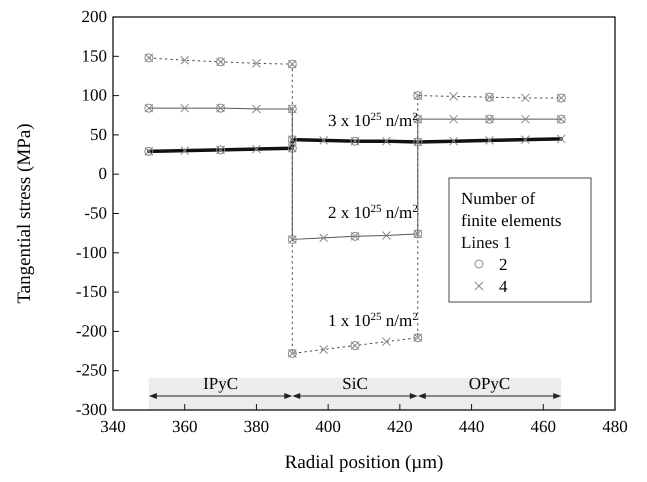 This screenshot has height=482, width=647. Describe the element at coordinates (489, 383) in the screenshot. I see `band-label: OPyC` at that location.